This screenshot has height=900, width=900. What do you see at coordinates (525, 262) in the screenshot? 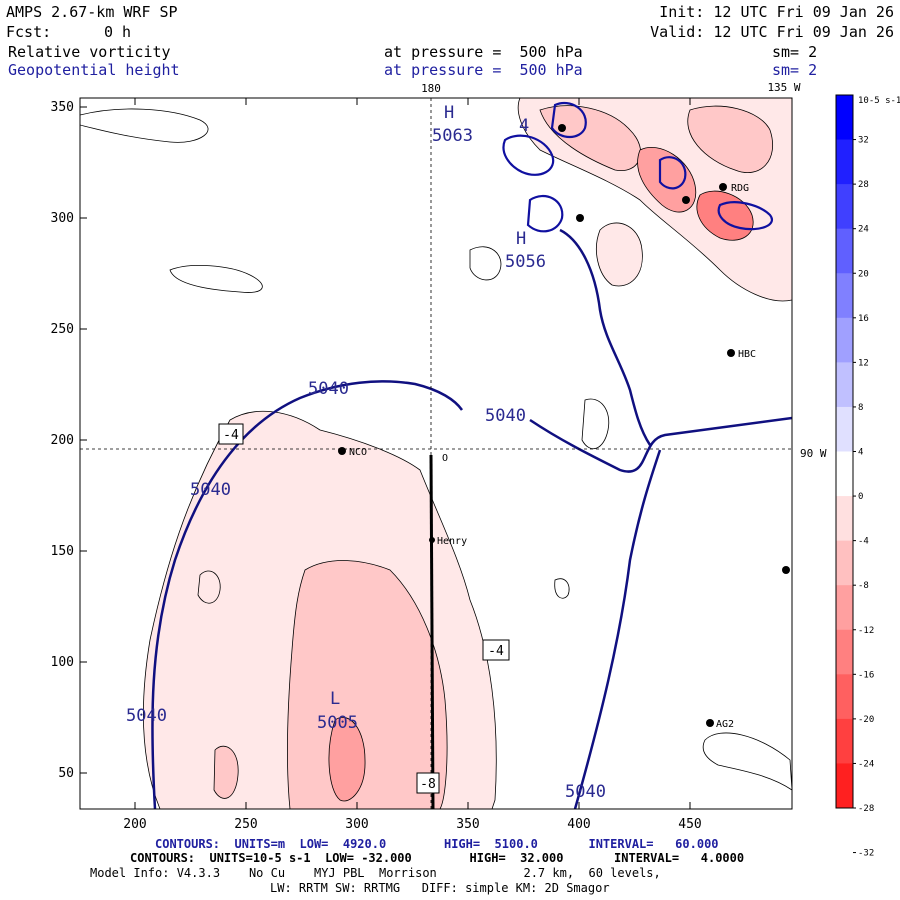
I see `high-value: 5056` at bounding box center [525, 262].